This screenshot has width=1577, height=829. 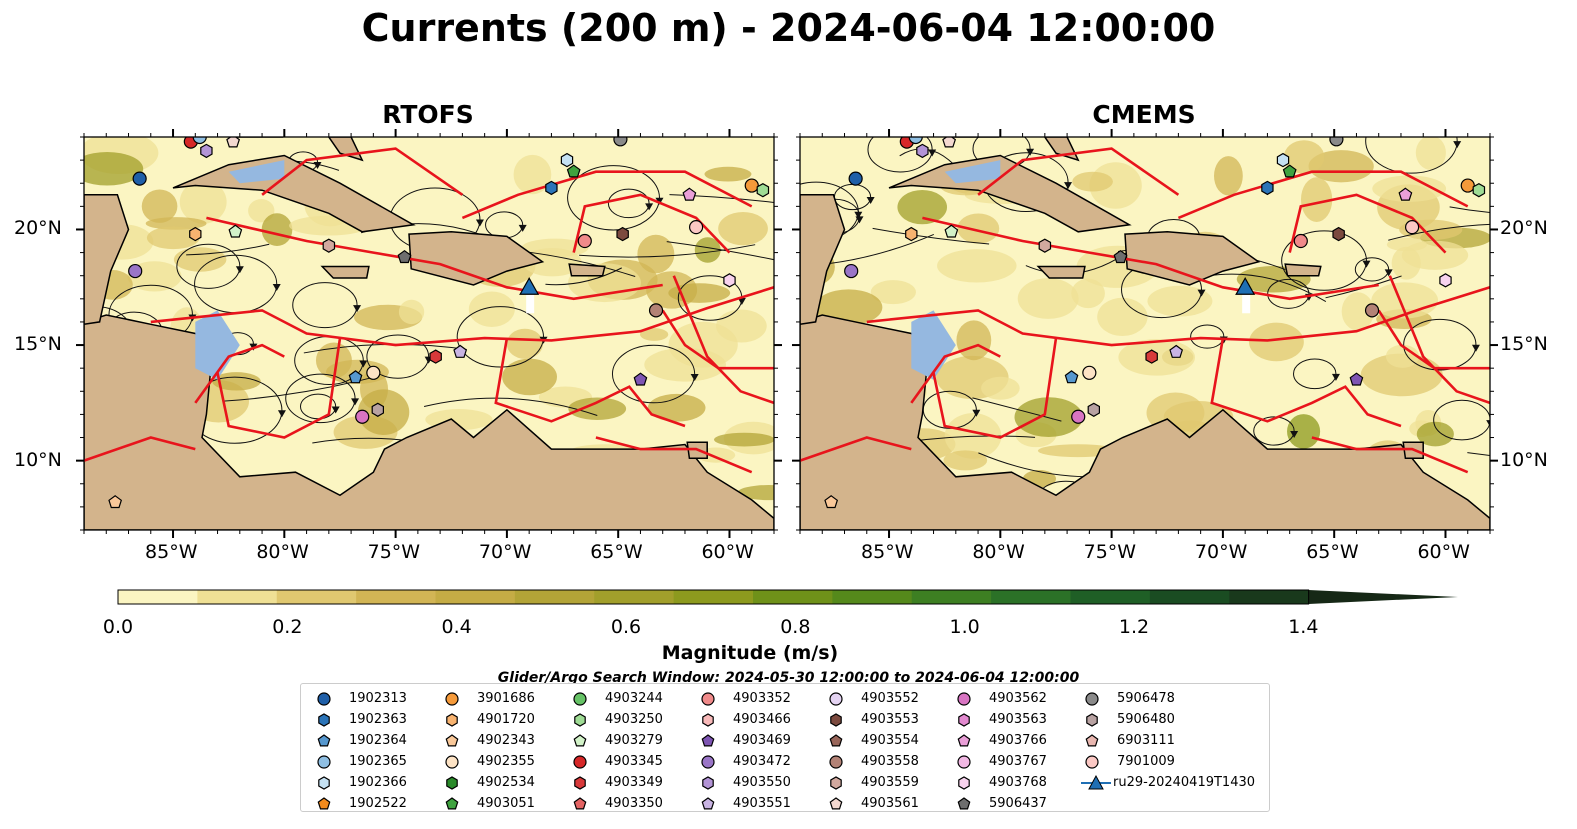 What do you see at coordinates (503, 740) in the screenshot?
I see `legend-item: 4902343` at bounding box center [503, 740].